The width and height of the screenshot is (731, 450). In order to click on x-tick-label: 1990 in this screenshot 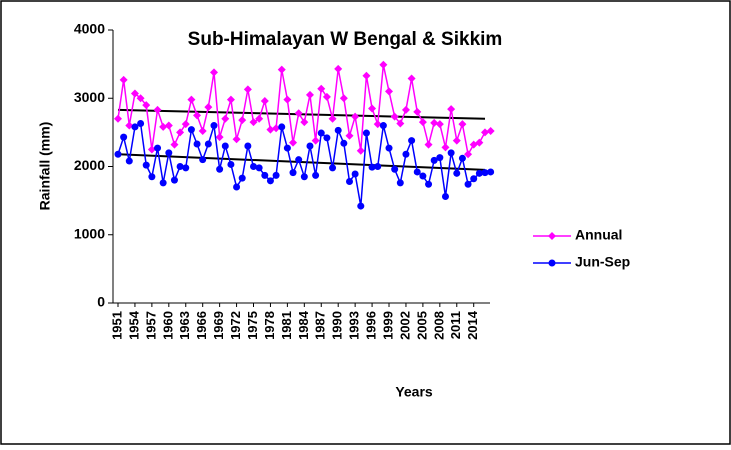, I will do `click(337, 325)`.